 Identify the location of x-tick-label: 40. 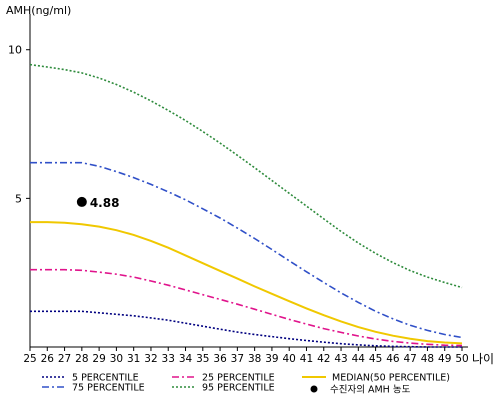
(289, 359).